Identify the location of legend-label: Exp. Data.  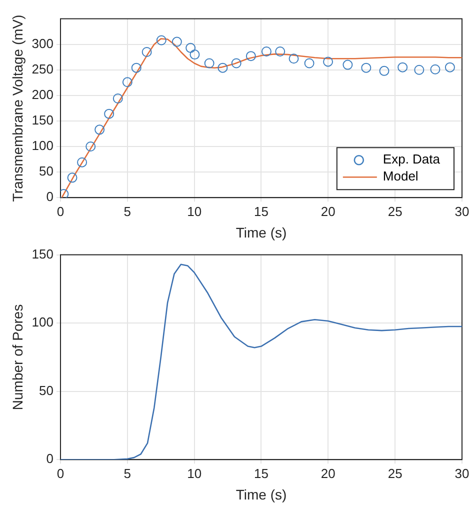
(411, 159).